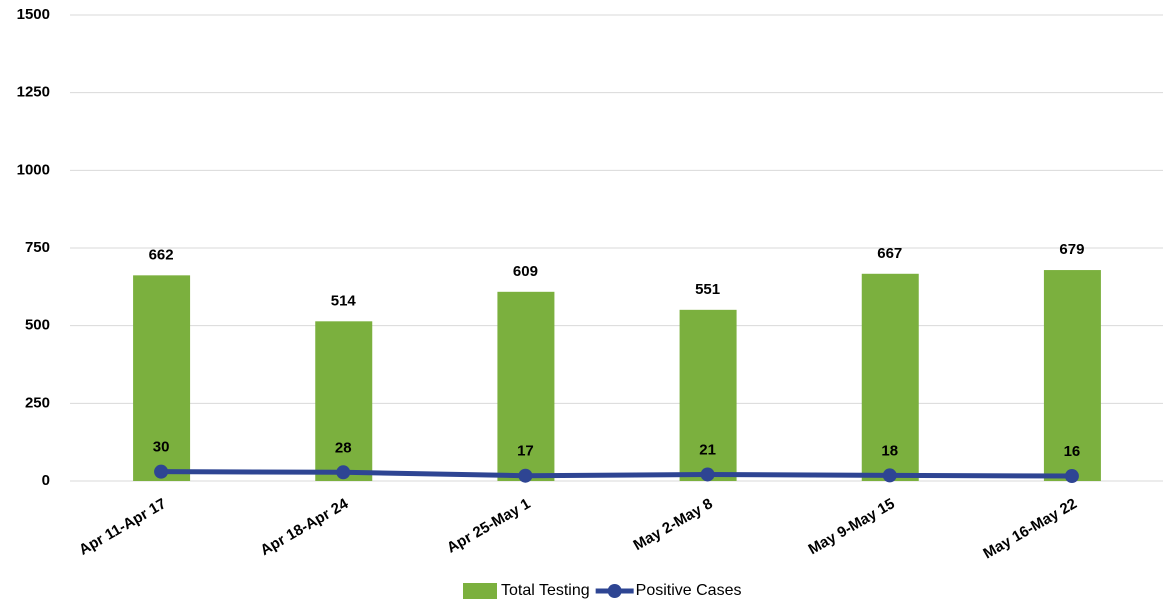  What do you see at coordinates (616, 474) in the screenshot?
I see `line` at bounding box center [616, 474].